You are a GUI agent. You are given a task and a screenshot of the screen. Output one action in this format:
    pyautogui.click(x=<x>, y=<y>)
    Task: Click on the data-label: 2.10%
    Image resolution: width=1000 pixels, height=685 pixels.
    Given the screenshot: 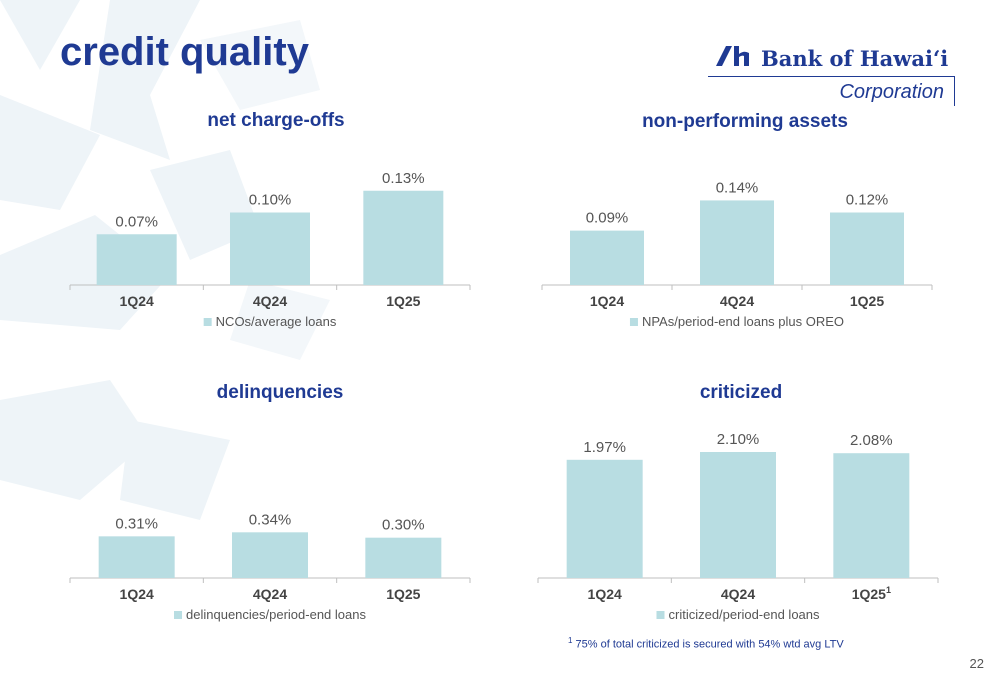 What is the action you would take?
    pyautogui.click(x=738, y=439)
    